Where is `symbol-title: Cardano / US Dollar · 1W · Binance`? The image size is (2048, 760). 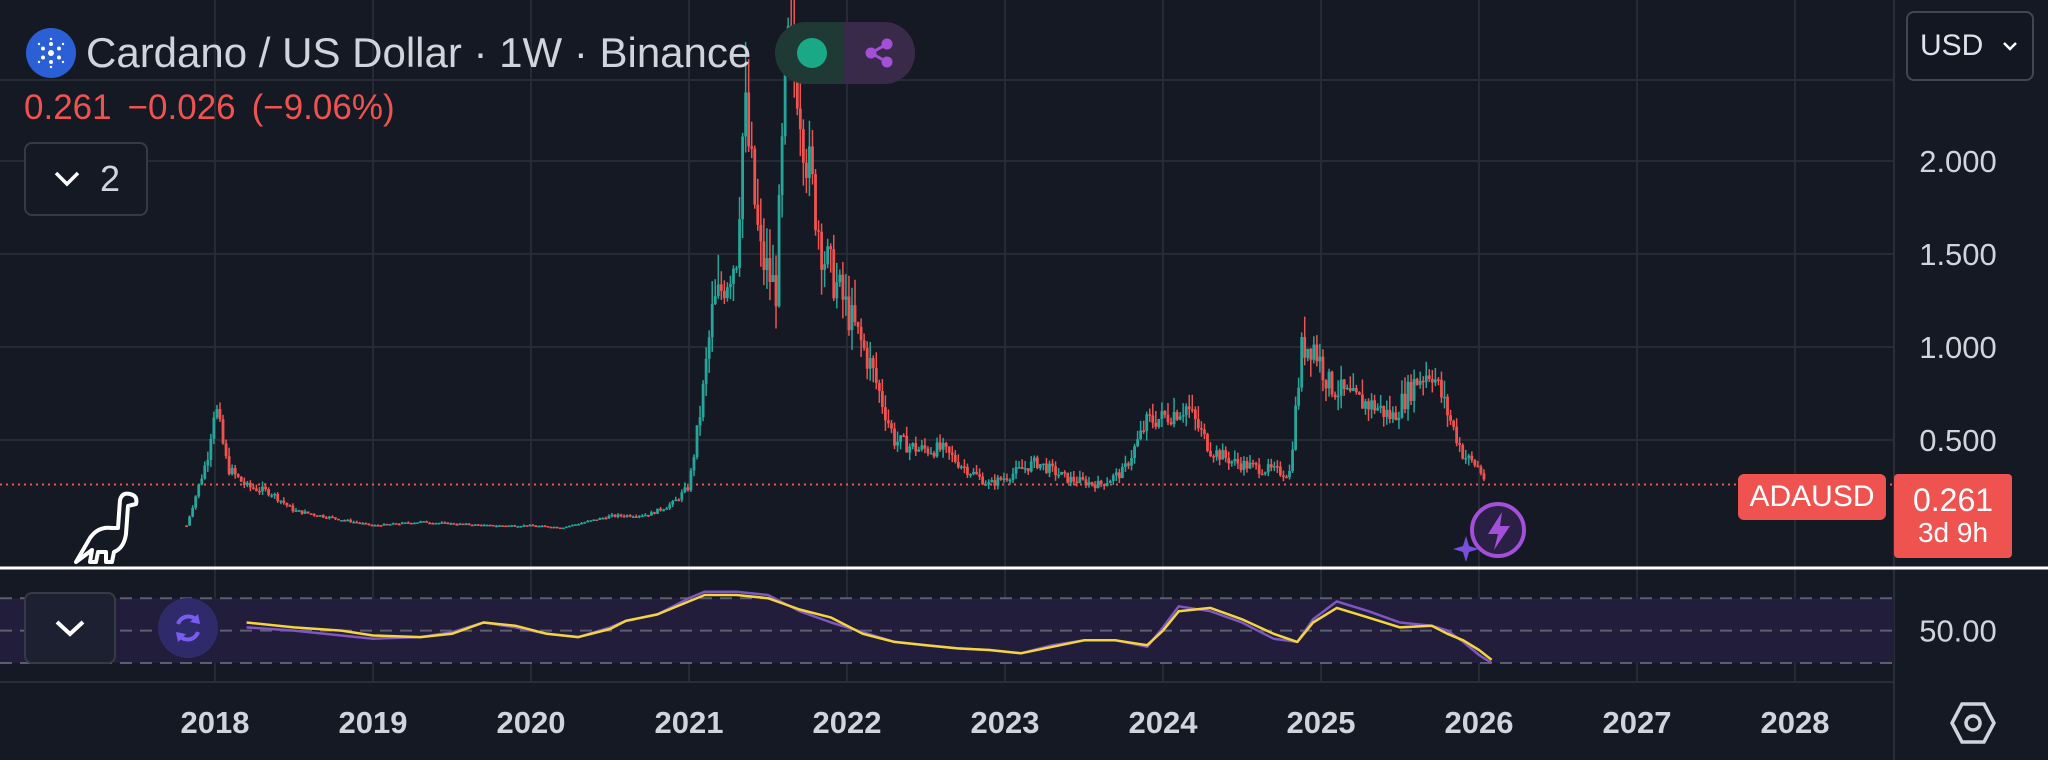
symbol-title: Cardano / US Dollar · 1W · Binance is located at coordinates (419, 52).